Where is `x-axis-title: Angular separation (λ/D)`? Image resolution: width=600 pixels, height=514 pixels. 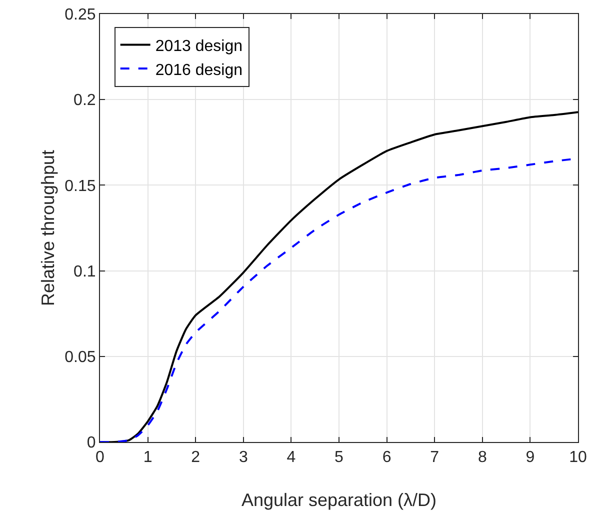
x-axis-title: Angular separation (λ/D) is located at coordinates (339, 500).